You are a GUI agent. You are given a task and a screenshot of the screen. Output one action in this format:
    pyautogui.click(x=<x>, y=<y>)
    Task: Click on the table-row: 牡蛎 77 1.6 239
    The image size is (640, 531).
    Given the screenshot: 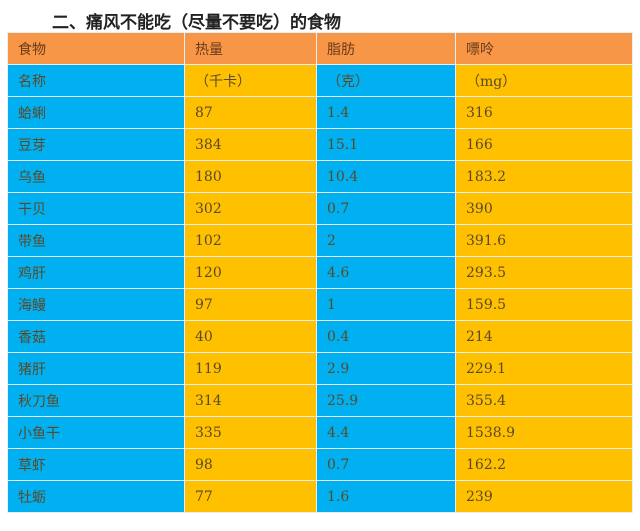 What is the action you would take?
    pyautogui.click(x=320, y=496)
    